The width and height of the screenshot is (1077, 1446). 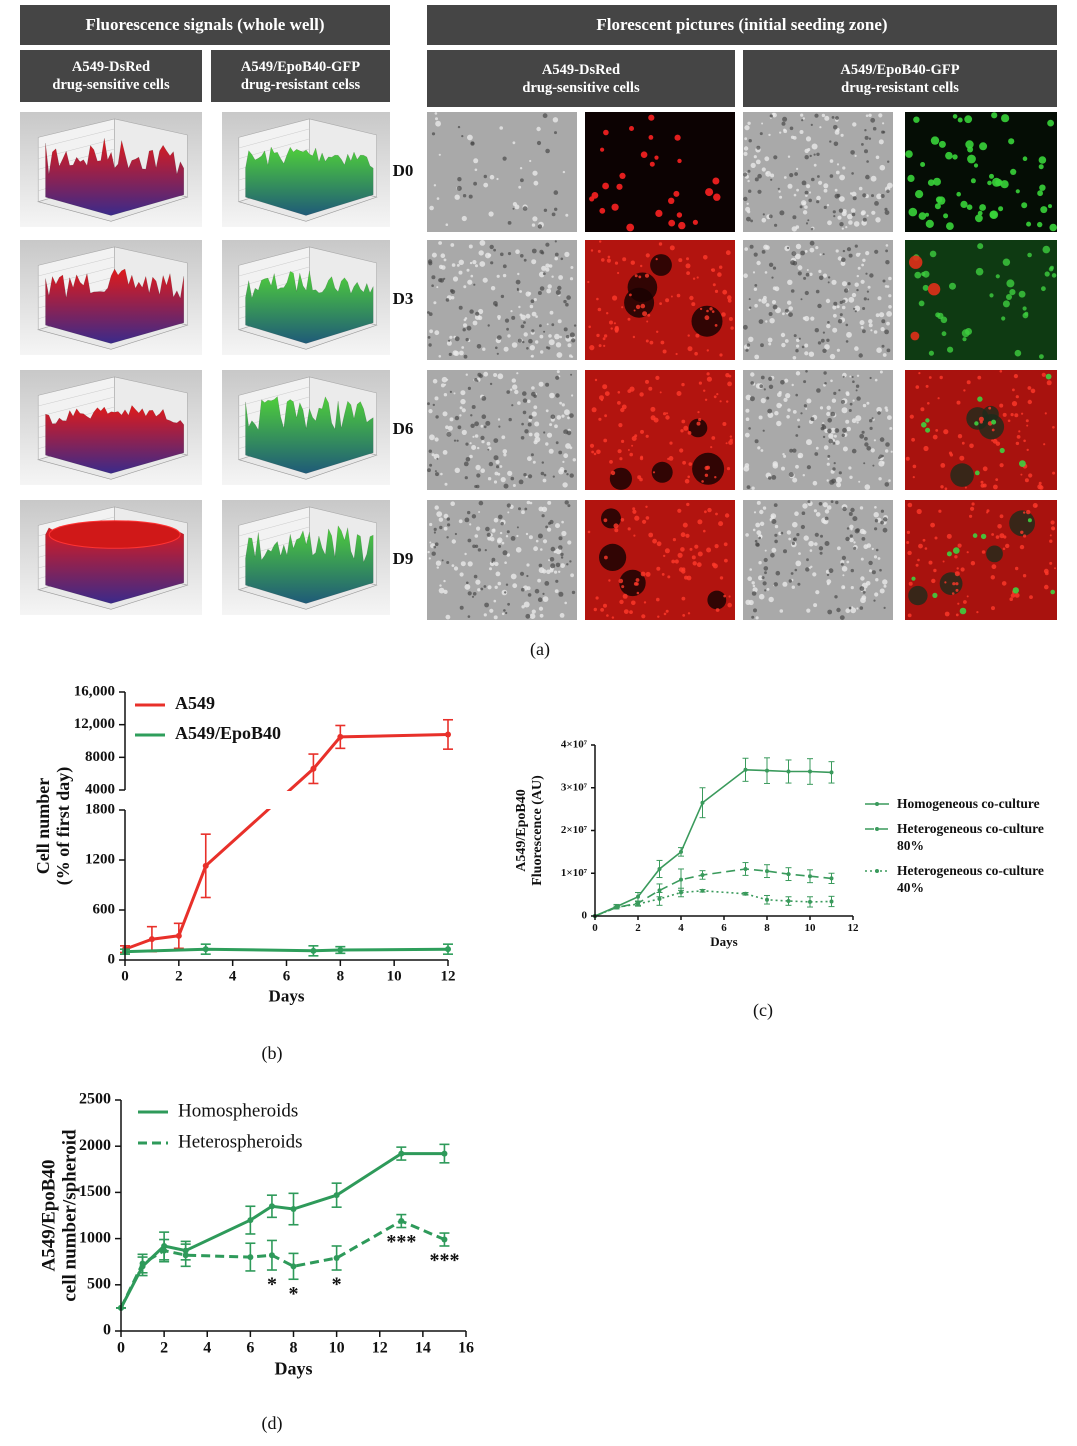 What do you see at coordinates (313, 768) in the screenshot?
I see `marker` at bounding box center [313, 768].